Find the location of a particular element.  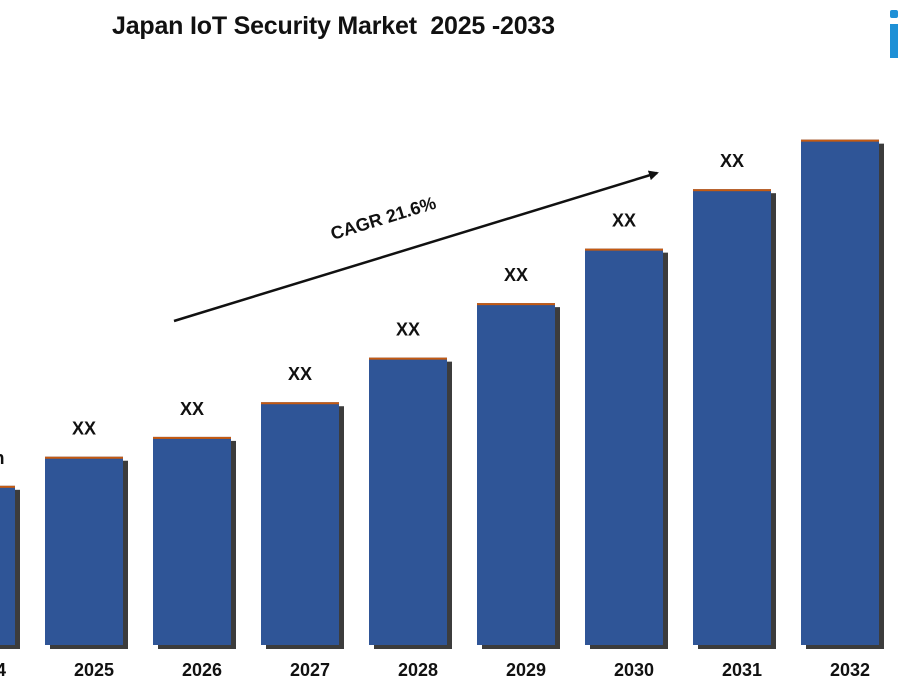

cagr-arrow is located at coordinates (416, 246).